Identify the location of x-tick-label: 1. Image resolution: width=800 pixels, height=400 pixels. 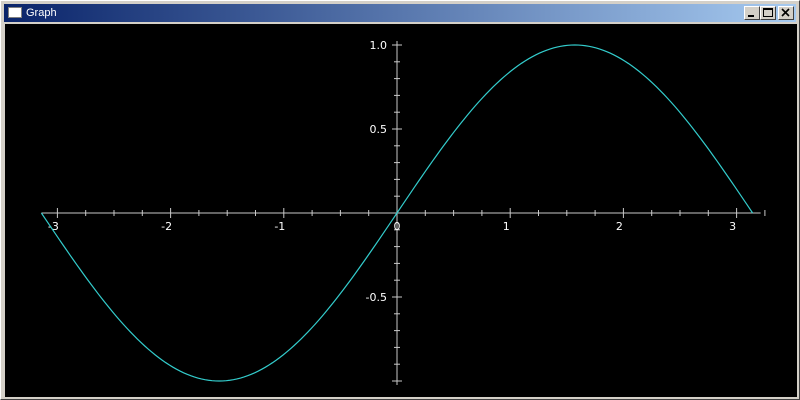
(506, 226).